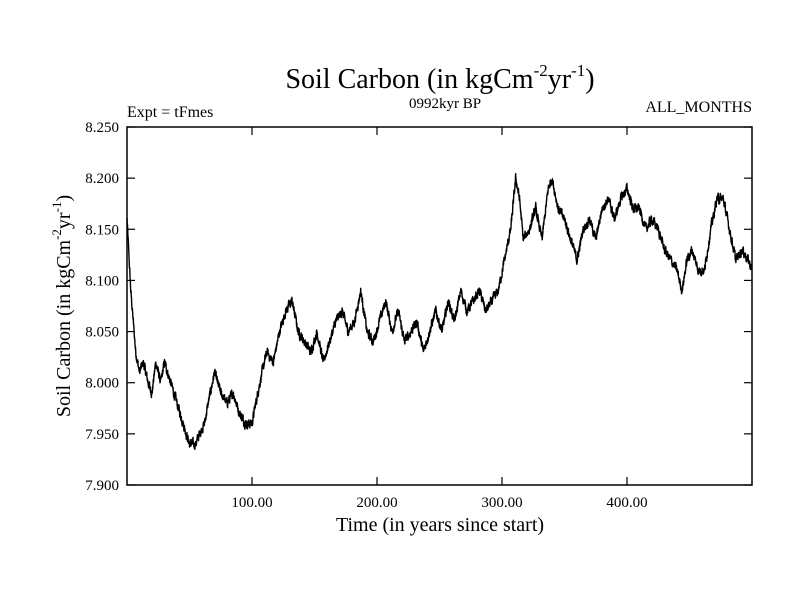 Image resolution: width=800 pixels, height=600 pixels. What do you see at coordinates (440, 525) in the screenshot?
I see `x-axis-label: Time (in years since start)` at bounding box center [440, 525].